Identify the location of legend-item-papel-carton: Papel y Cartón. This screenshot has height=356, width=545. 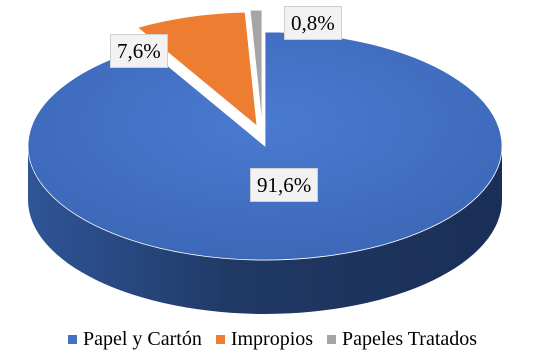
(134, 339).